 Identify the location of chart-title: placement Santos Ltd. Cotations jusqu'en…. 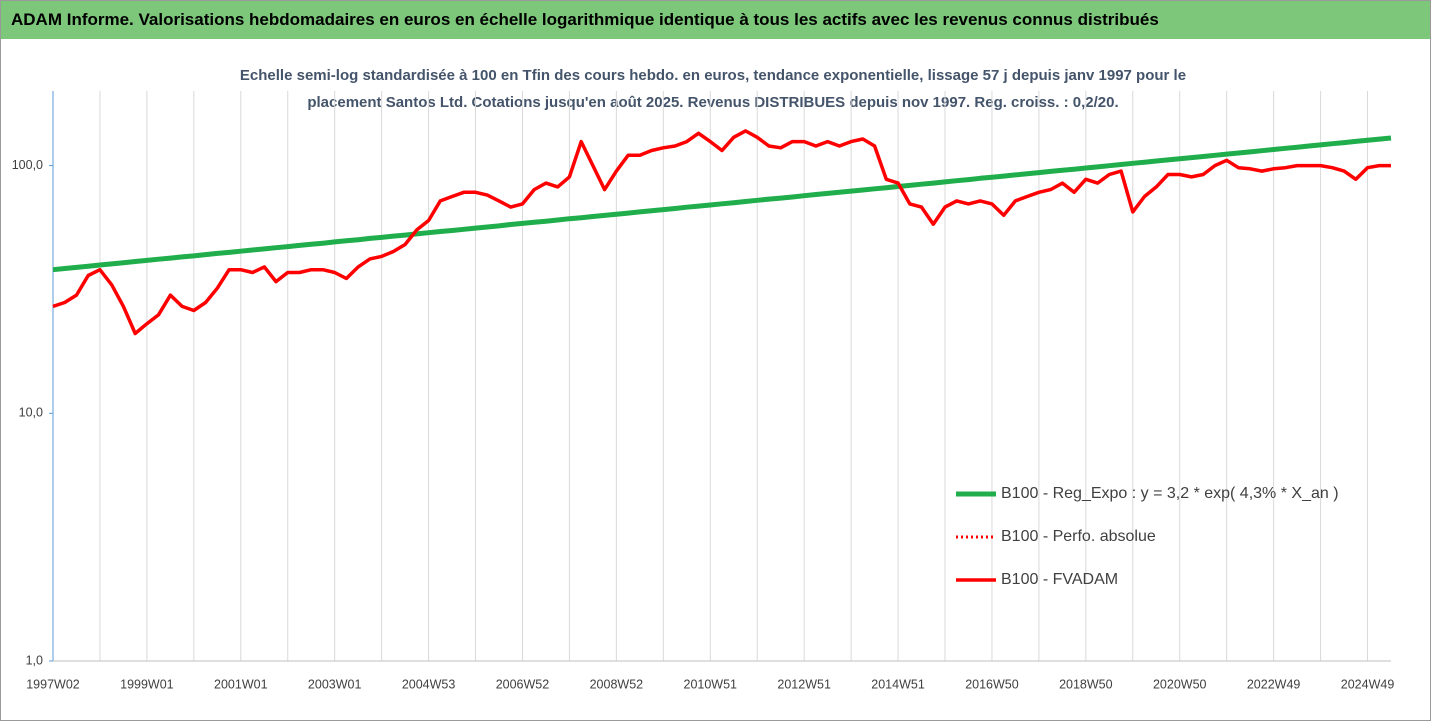
(712, 102).